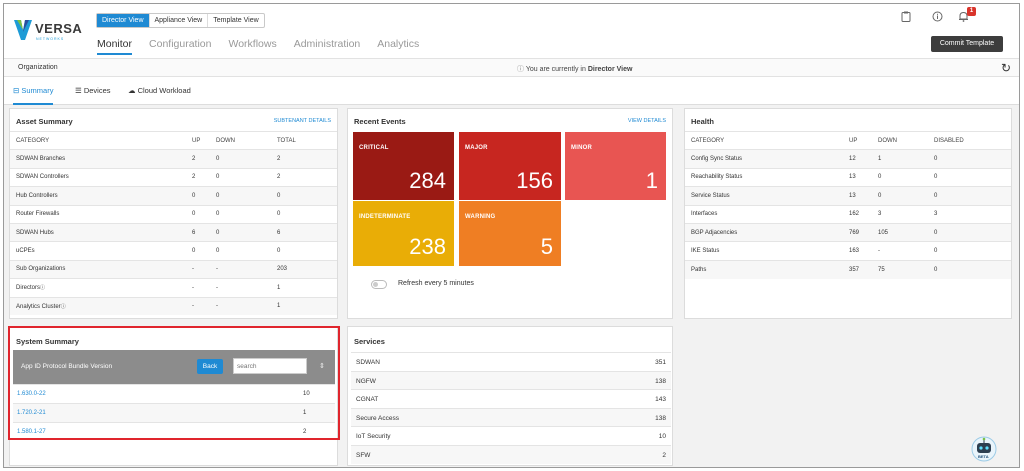 This screenshot has width=1024, height=471. I want to click on bell-icon, so click(963, 17).